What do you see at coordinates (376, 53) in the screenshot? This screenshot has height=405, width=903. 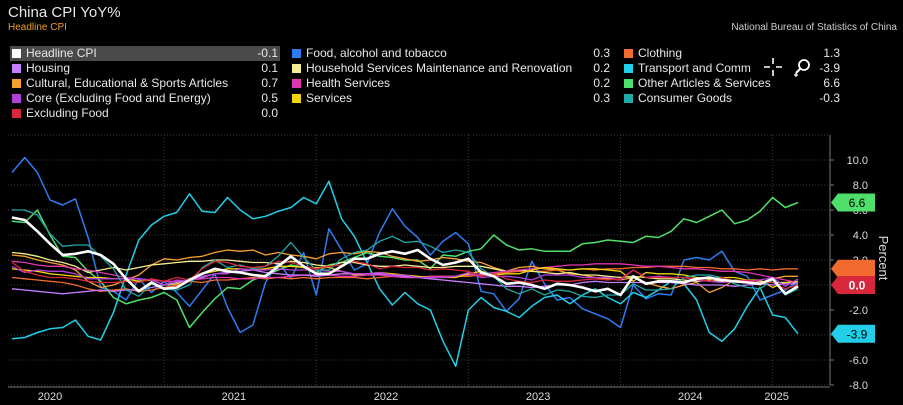 I see `legend-label: Food, alcohol and tobacco` at bounding box center [376, 53].